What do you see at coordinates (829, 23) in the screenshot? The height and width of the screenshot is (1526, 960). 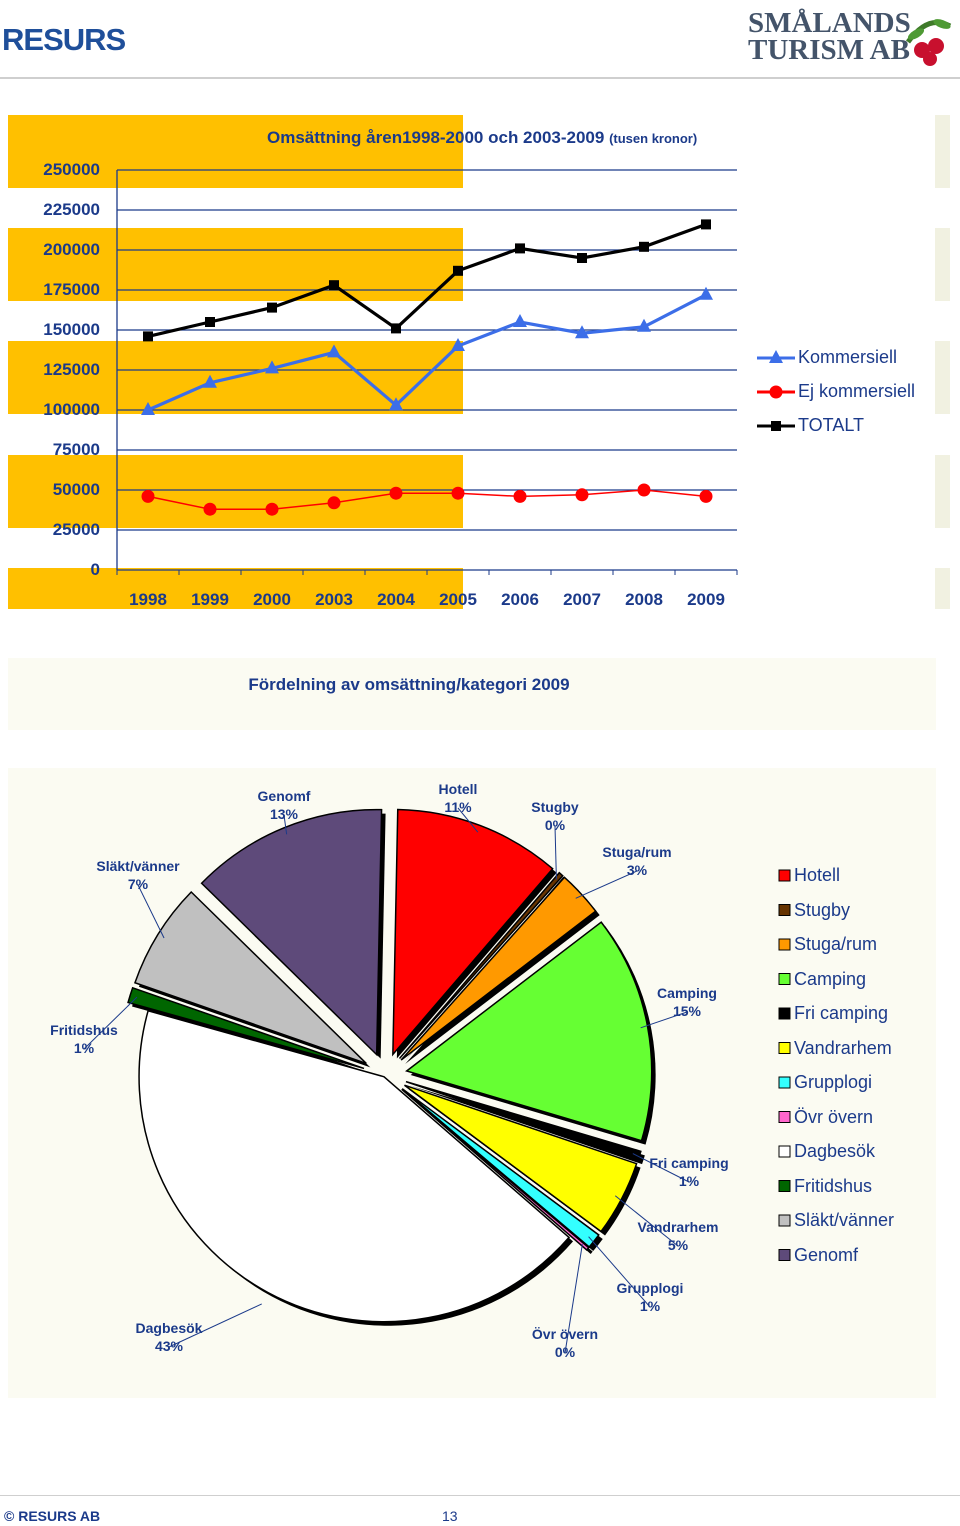 I see `smalands-logo-line1: SMÅLANDS` at bounding box center [829, 23].